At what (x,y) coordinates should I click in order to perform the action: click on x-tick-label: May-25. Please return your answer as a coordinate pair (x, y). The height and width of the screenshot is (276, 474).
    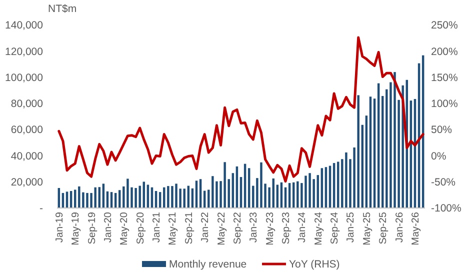
    Looking at the image, I should click on (367, 229).